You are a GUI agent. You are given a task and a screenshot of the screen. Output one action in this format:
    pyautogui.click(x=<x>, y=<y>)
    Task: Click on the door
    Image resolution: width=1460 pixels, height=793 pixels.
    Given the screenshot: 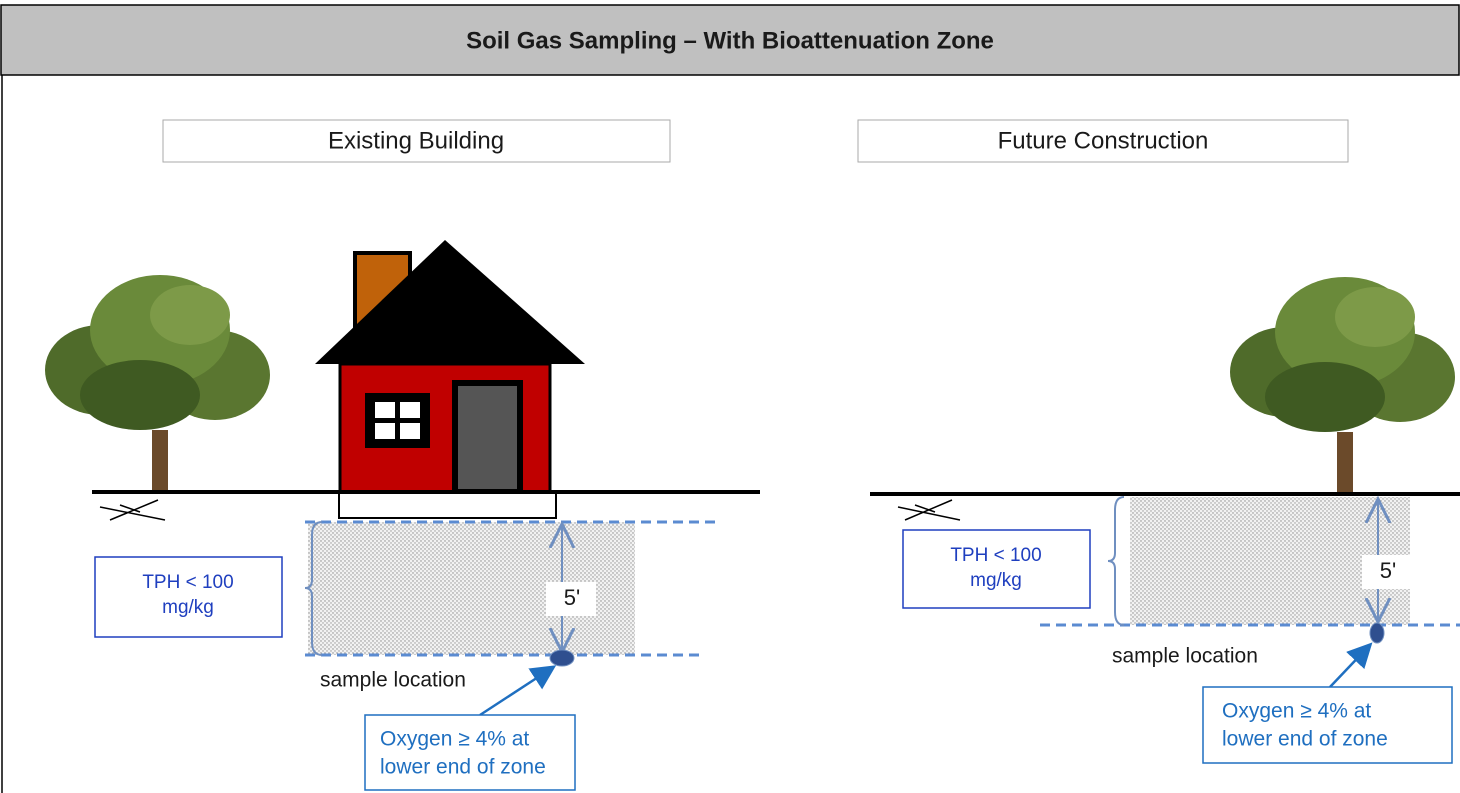 What is the action you would take?
    pyautogui.click(x=487, y=437)
    